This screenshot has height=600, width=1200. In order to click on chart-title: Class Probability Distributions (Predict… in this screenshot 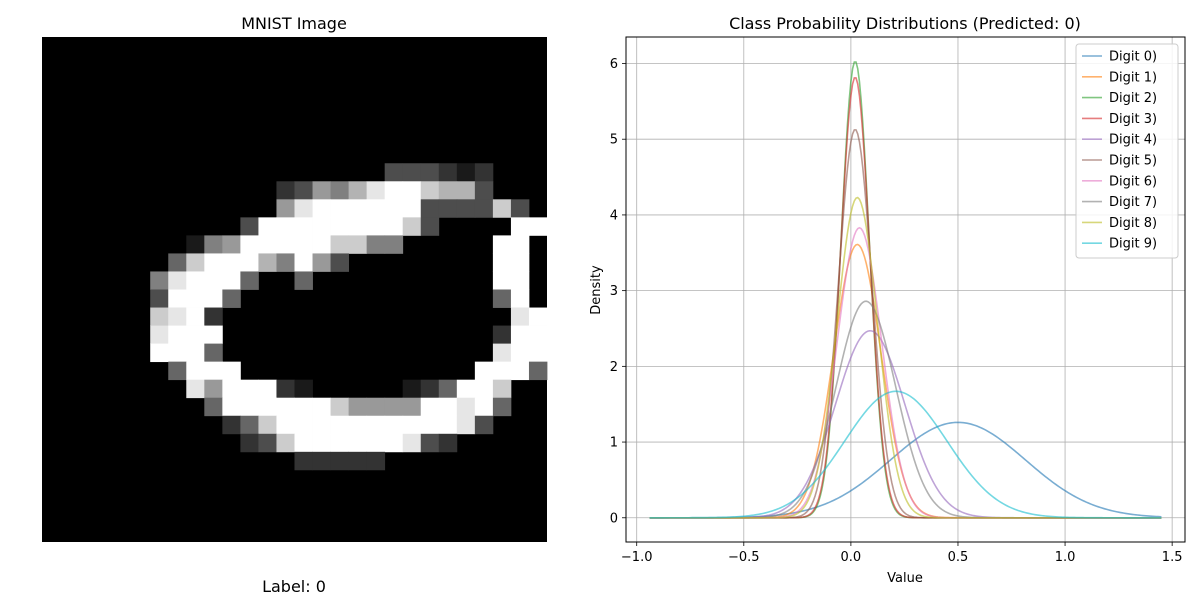, I will do `click(905, 23)`.